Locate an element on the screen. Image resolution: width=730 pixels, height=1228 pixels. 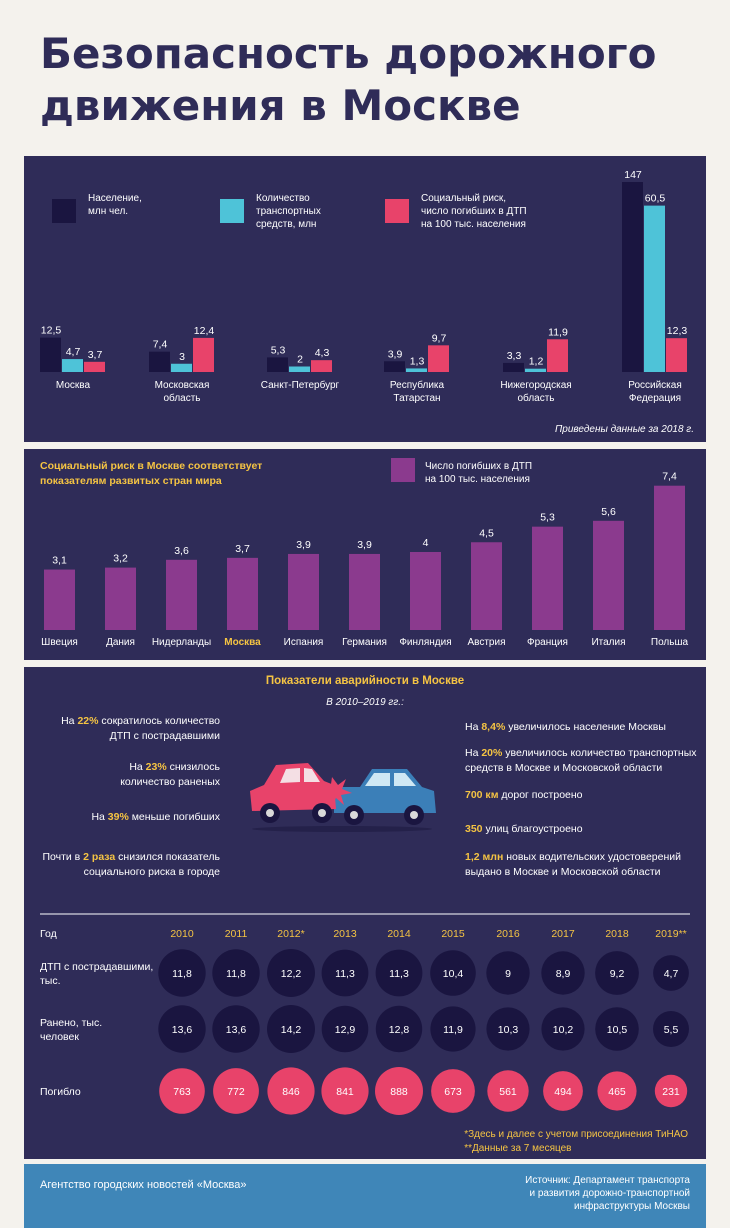
year-7: 2017 is located at coordinates (563, 934).